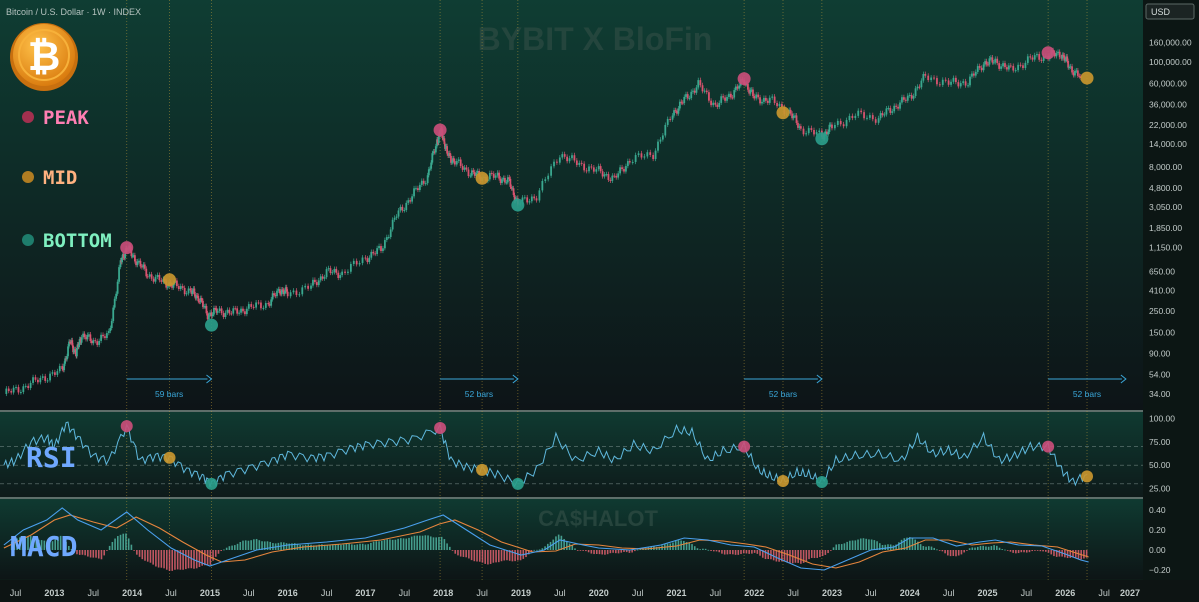  Describe the element at coordinates (1160, 394) in the screenshot. I see `price-tick-label: 34.00` at that location.